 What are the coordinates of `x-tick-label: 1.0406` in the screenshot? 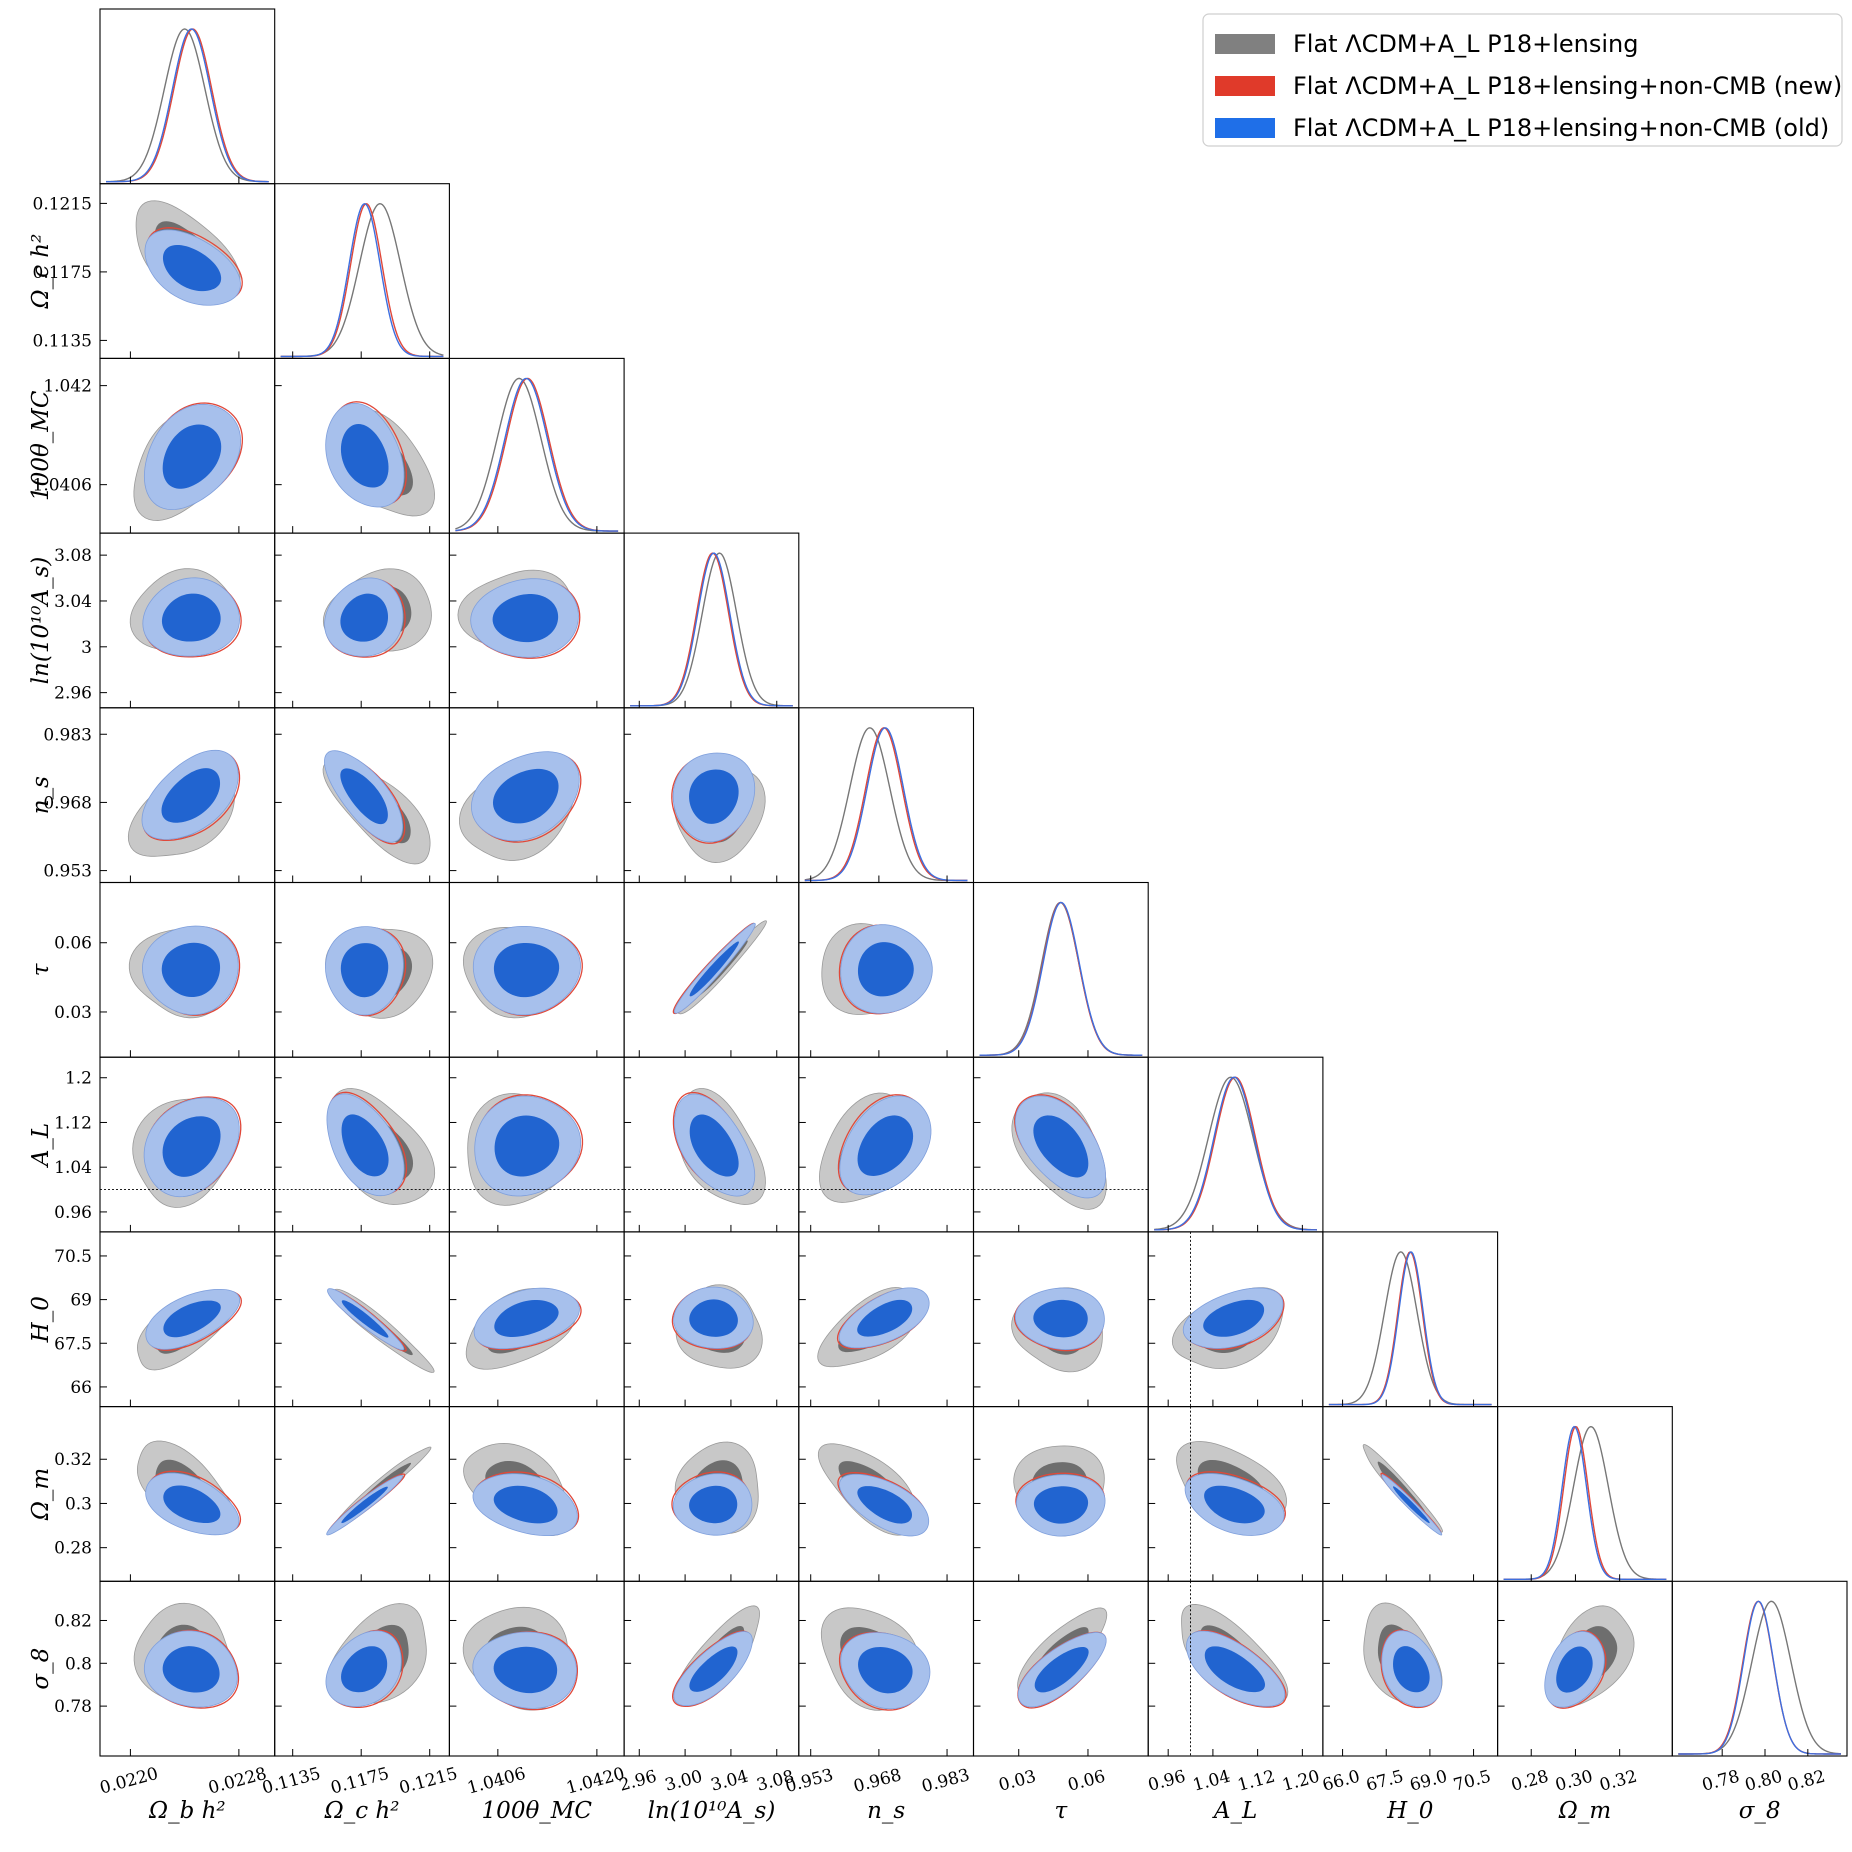 It's located at (496, 1781).